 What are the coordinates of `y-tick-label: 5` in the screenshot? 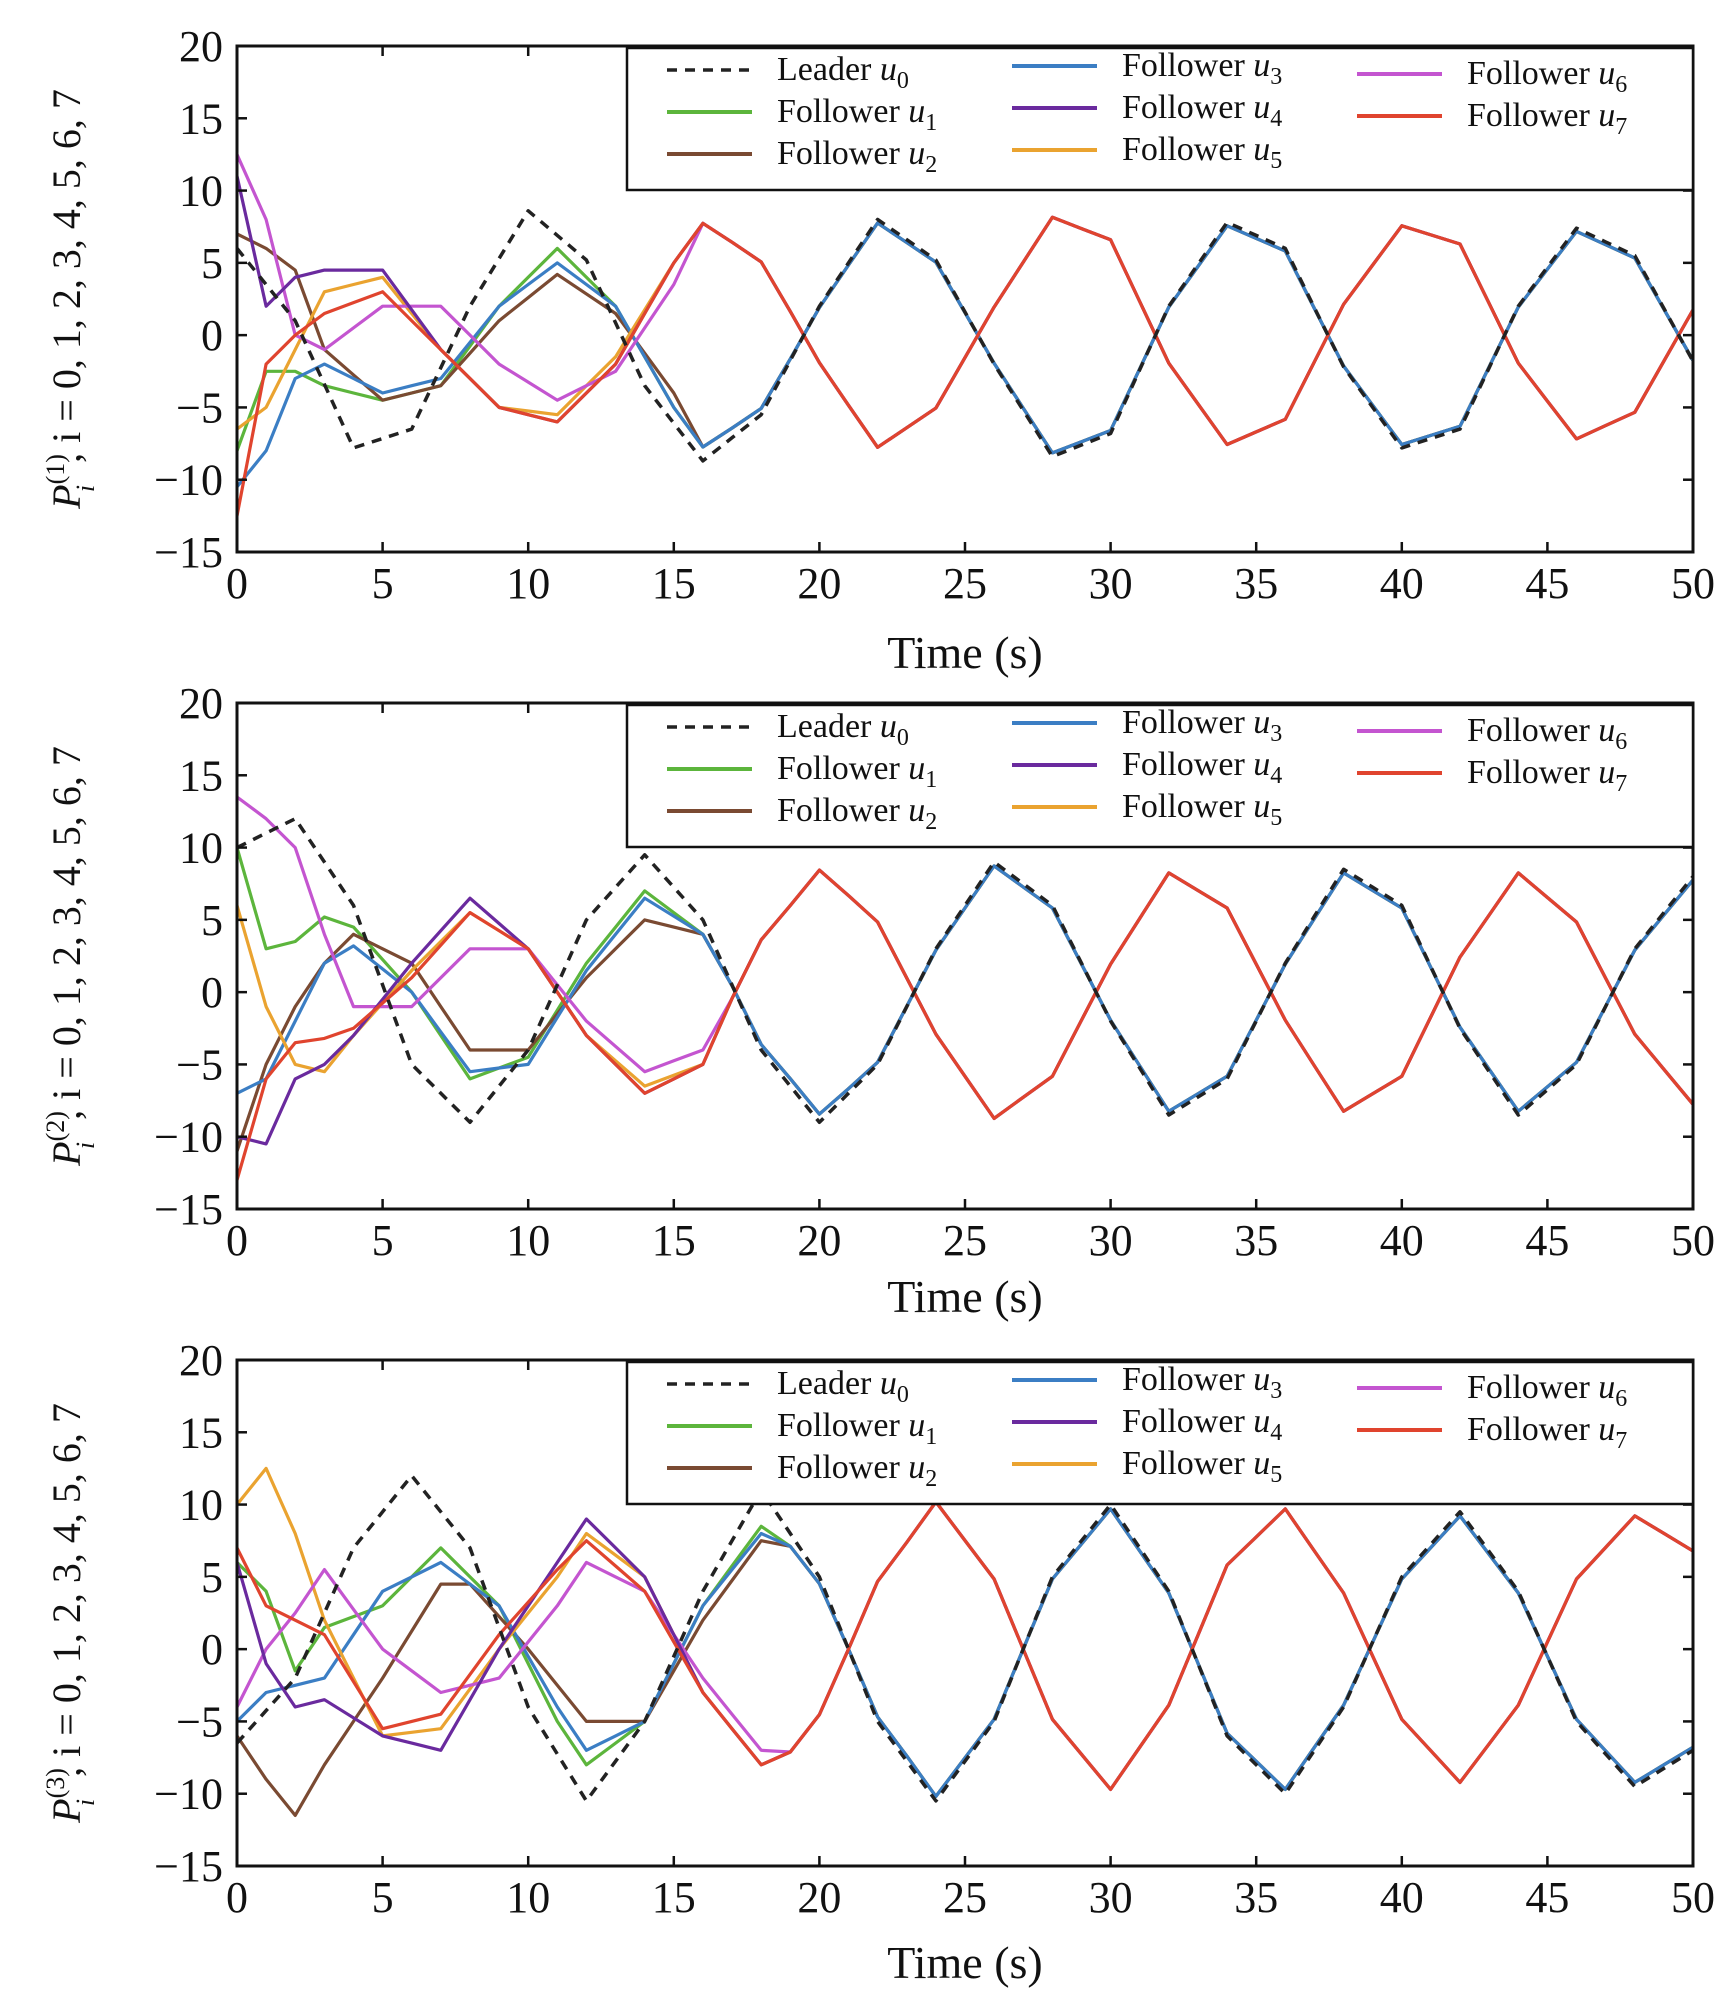 It's located at (212, 263).